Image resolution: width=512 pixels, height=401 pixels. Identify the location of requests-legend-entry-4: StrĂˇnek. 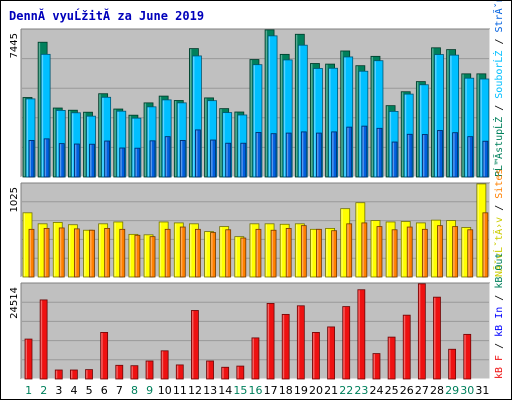
(498, 16).